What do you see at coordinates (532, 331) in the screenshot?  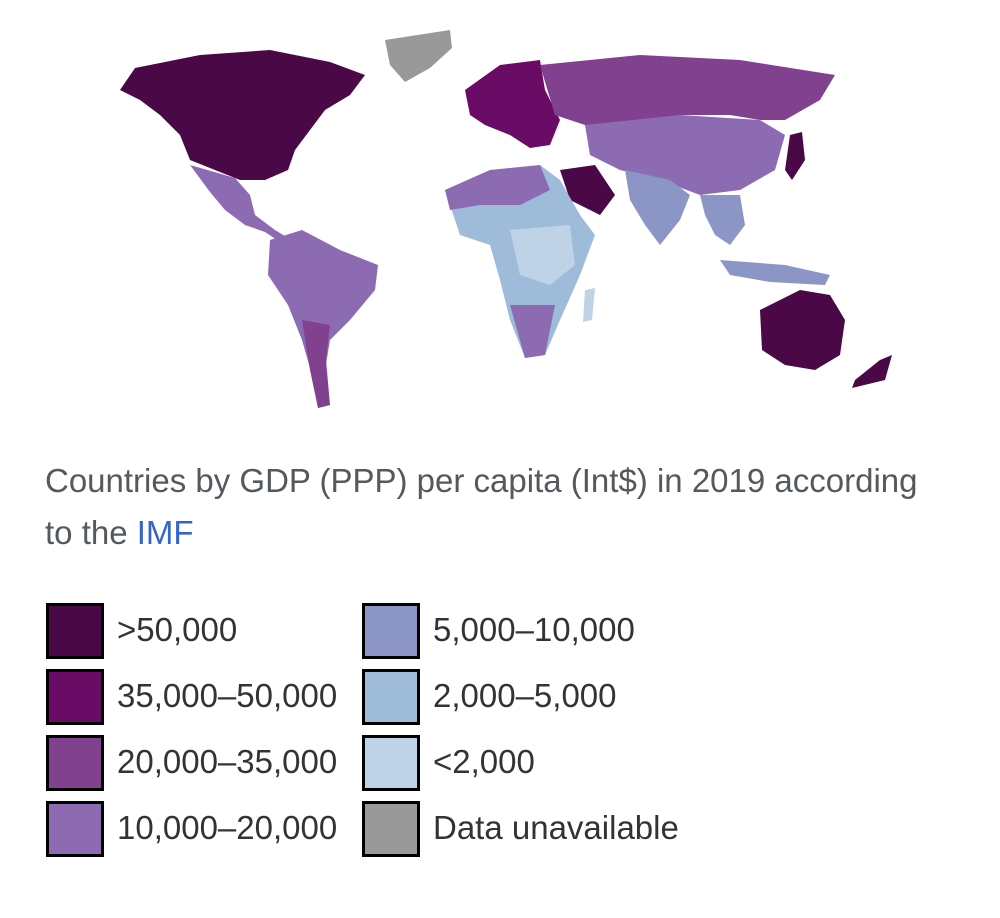 I see `region-southern-africa` at bounding box center [532, 331].